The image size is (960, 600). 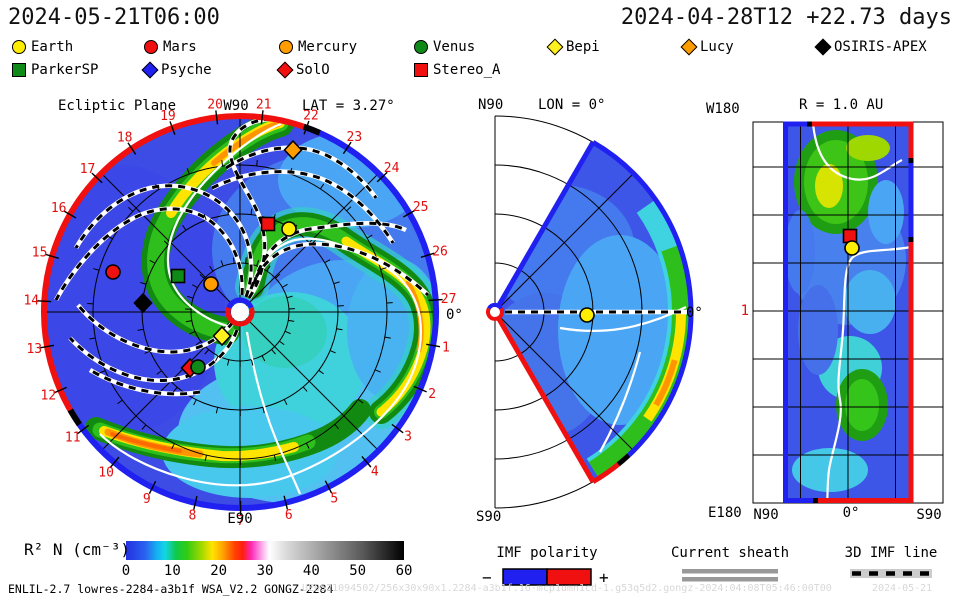 I want to click on r1au-xaxis-s90: S90, so click(x=929, y=515).